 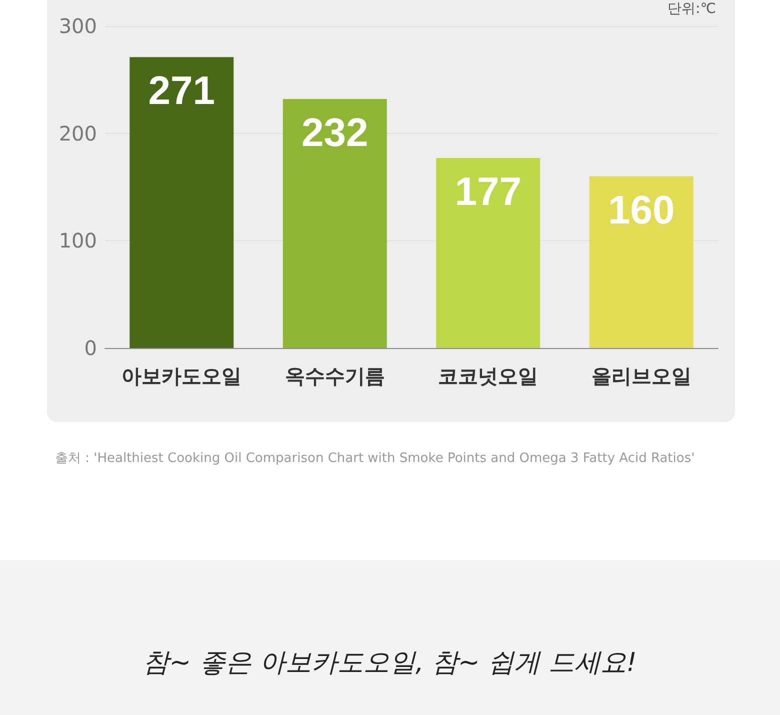 I want to click on x-tick-label: 코코넛오일, so click(x=488, y=376).